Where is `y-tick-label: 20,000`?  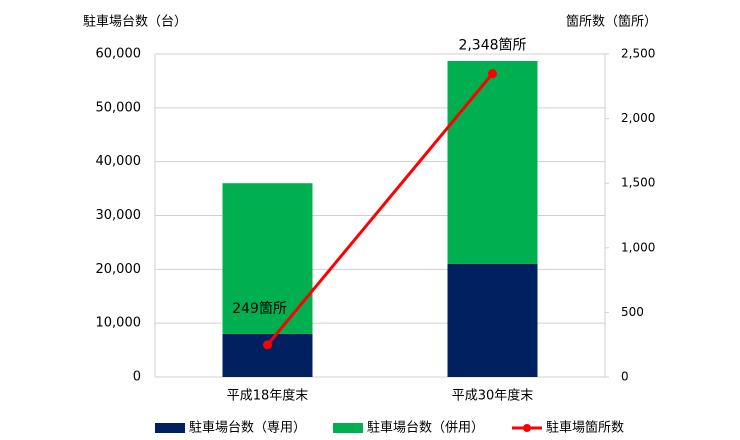
y-tick-label: 20,000 is located at coordinates (119, 269).